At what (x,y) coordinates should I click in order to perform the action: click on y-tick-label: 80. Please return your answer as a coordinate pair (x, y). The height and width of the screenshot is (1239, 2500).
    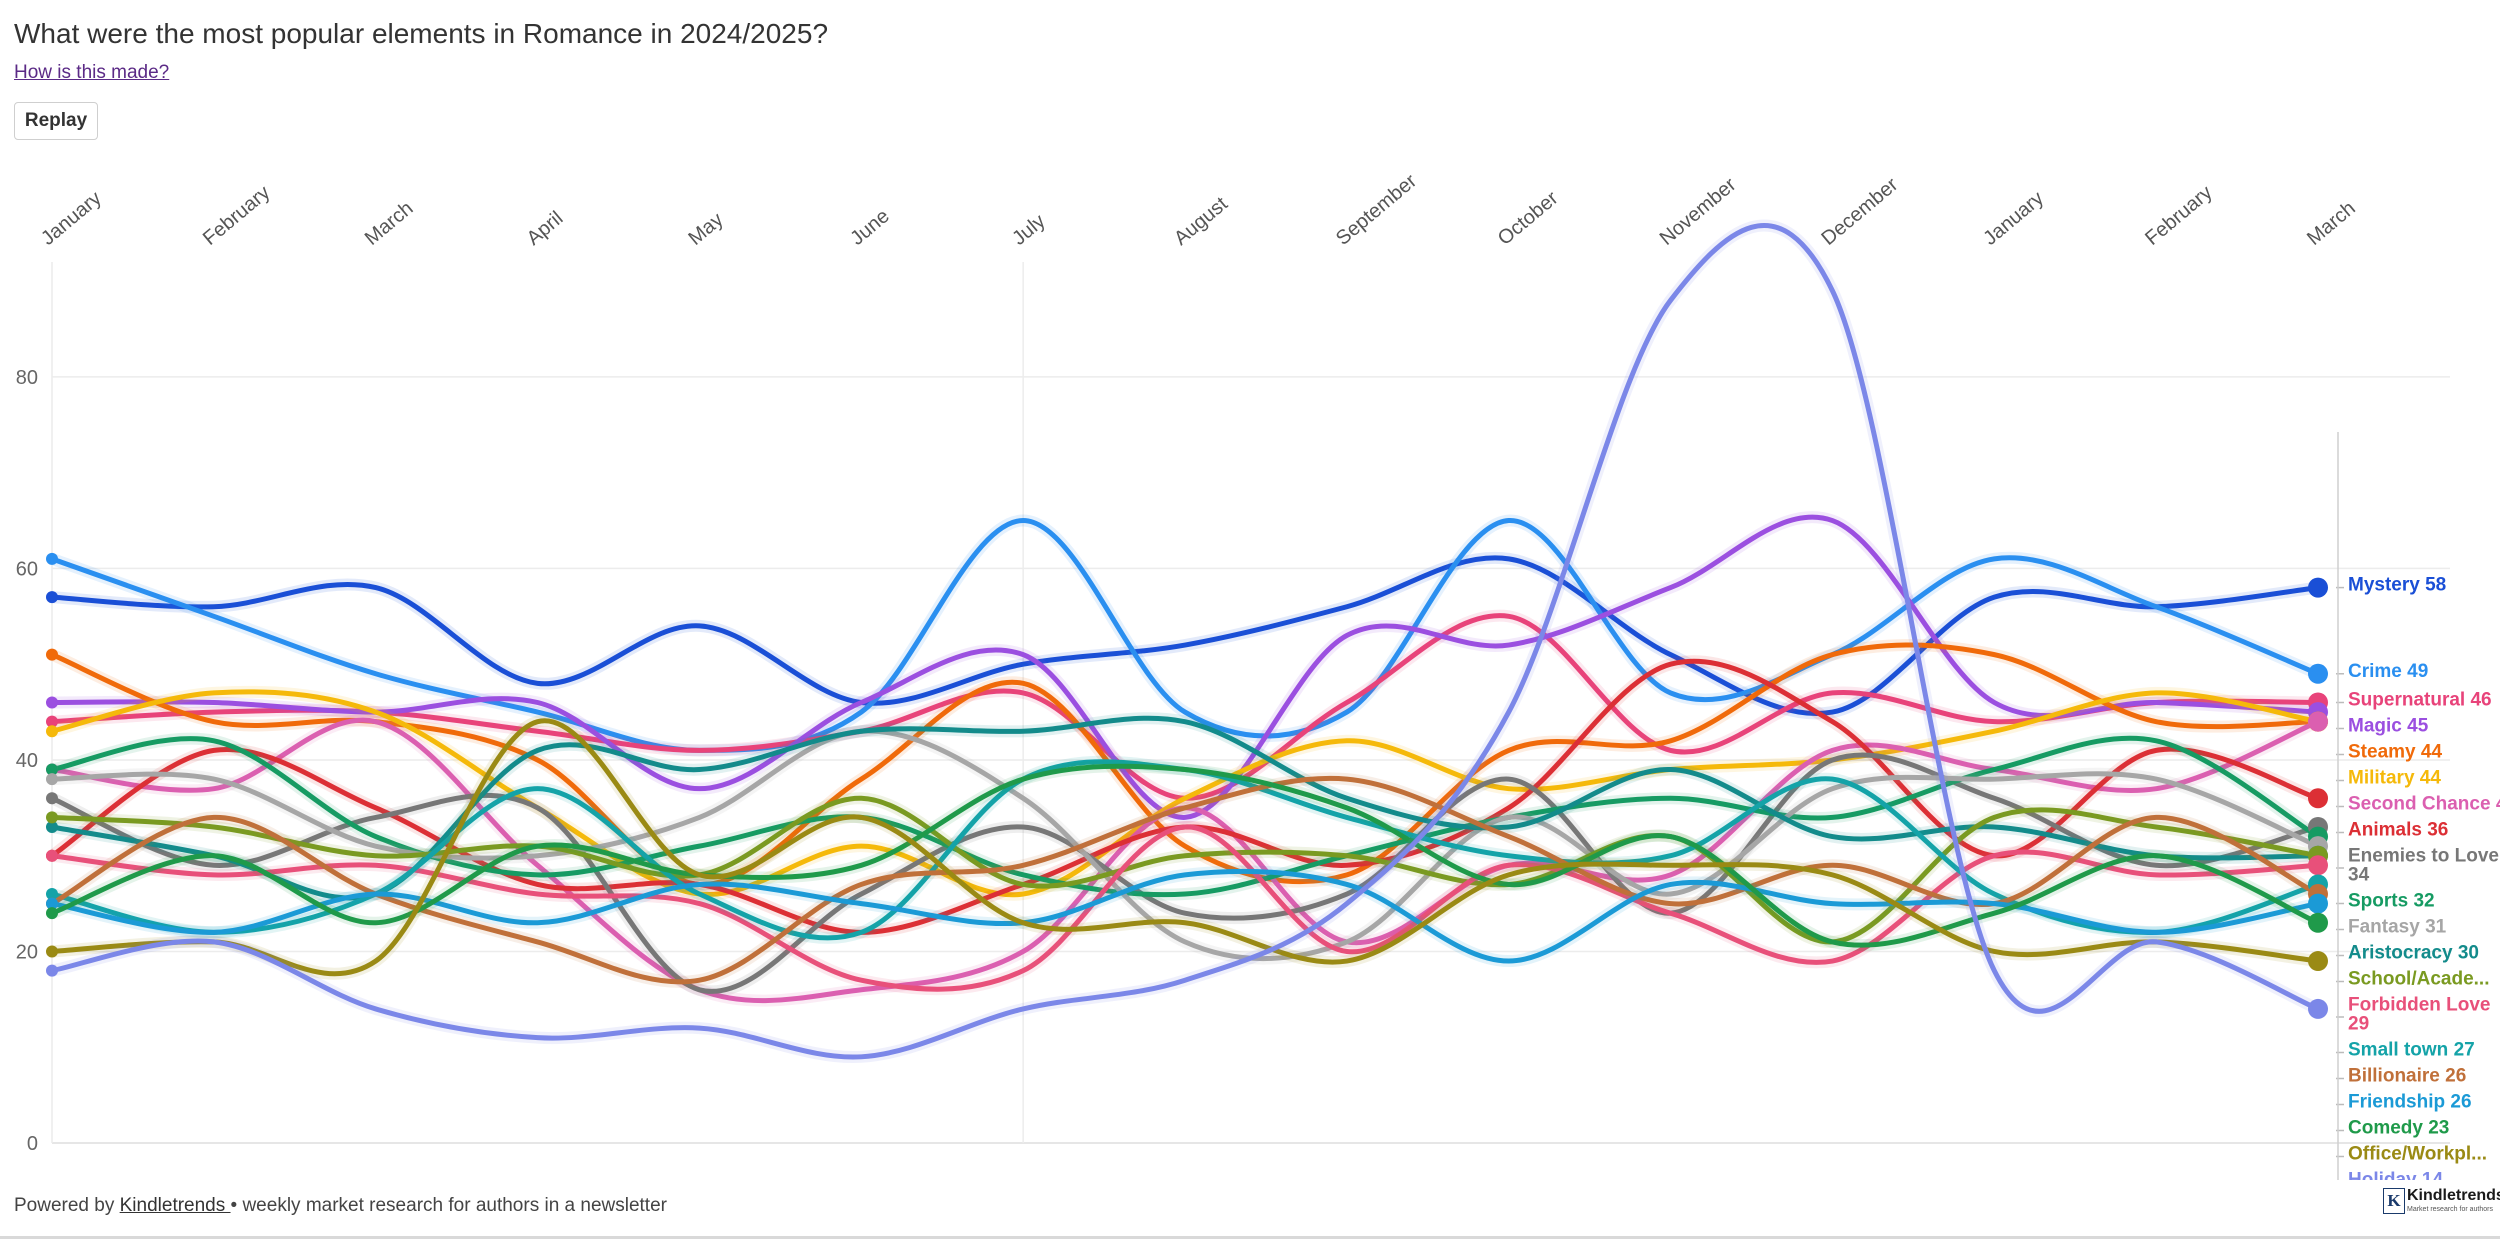
    Looking at the image, I should click on (27, 378).